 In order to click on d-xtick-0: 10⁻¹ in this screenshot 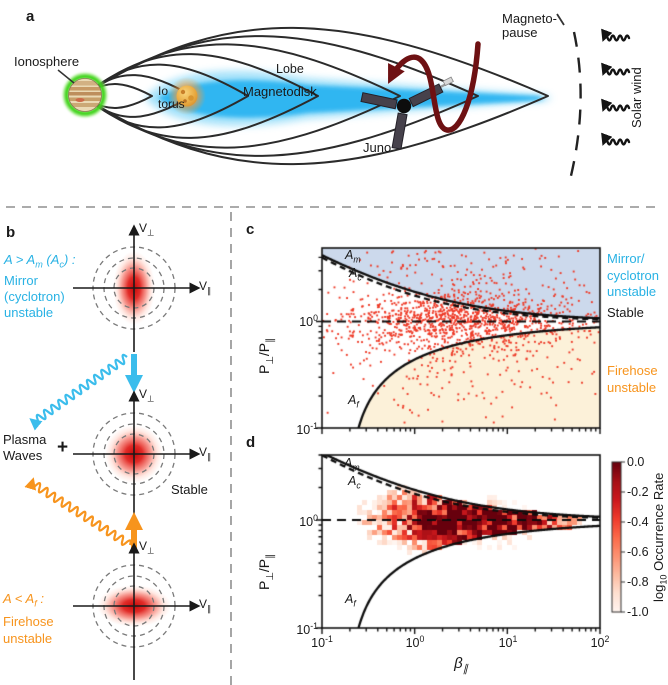, I will do `click(322, 642)`.